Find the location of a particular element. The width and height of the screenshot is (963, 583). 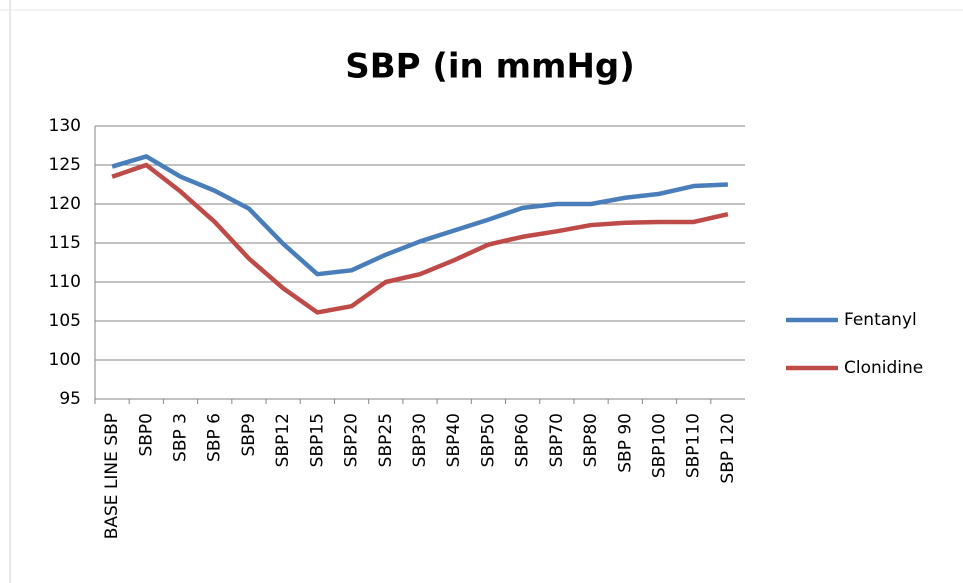

x-tick-label: SBP15 is located at coordinates (317, 440).